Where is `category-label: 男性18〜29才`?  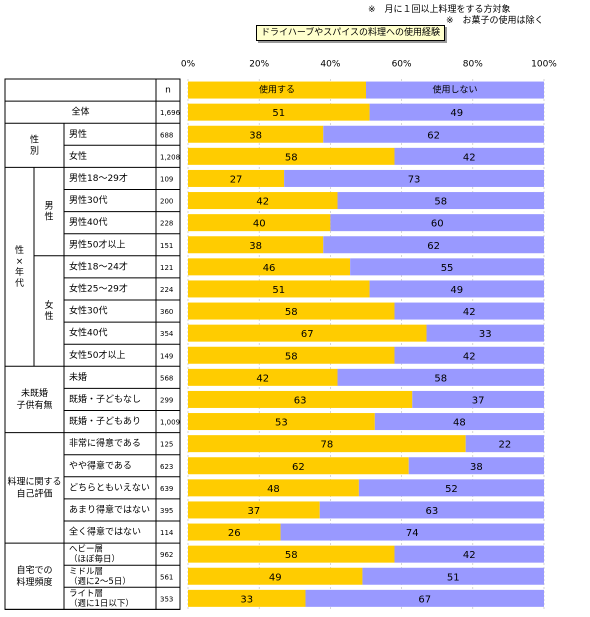 category-label: 男性18〜29才 is located at coordinates (98, 178).